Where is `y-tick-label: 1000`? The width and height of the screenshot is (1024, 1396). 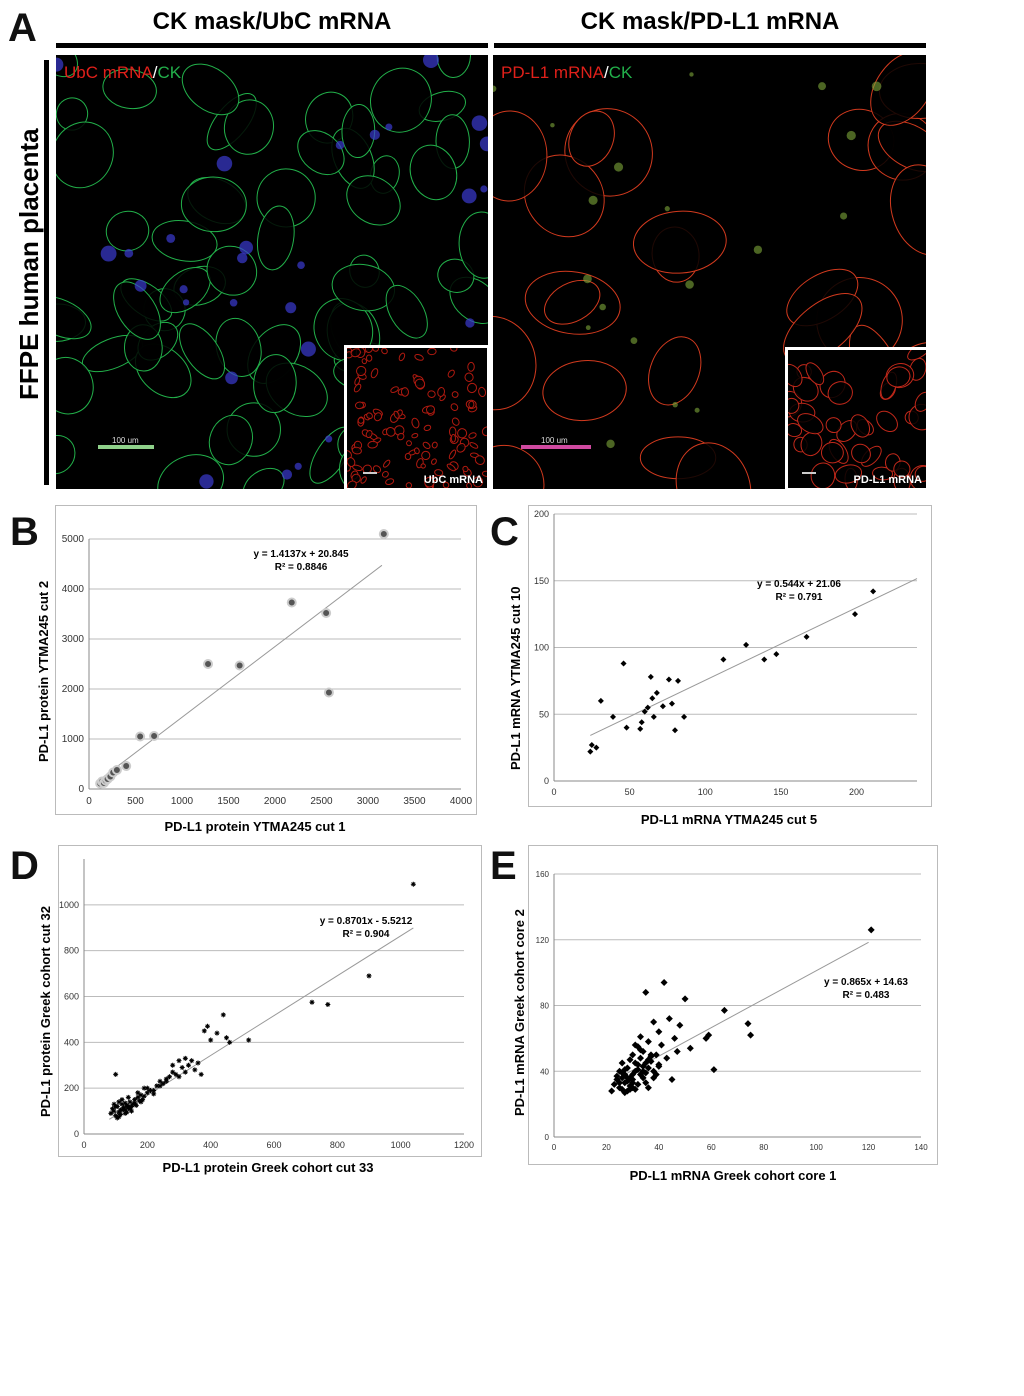 y-tick-label: 1000 is located at coordinates (73, 739).